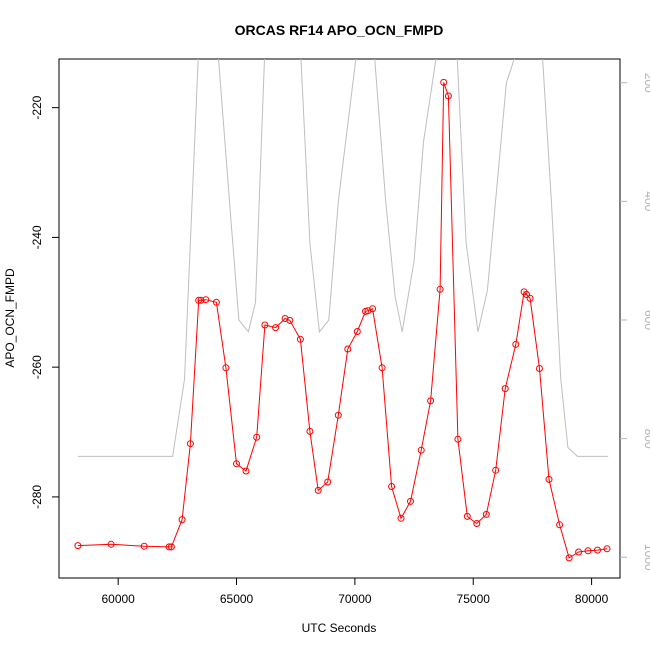  I want to click on right-y-tick-label: 1000, so click(646, 557).